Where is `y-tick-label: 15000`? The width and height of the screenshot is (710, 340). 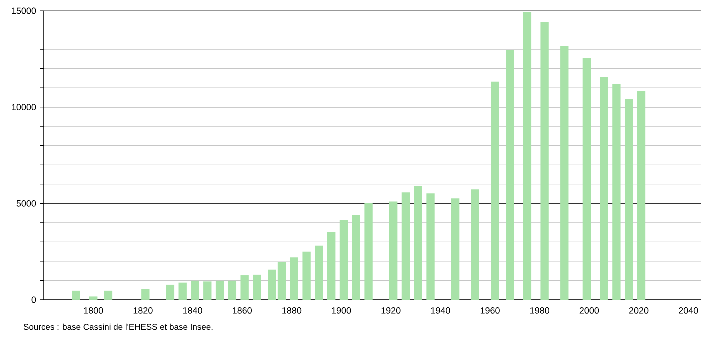 y-tick-label: 15000 is located at coordinates (24, 11).